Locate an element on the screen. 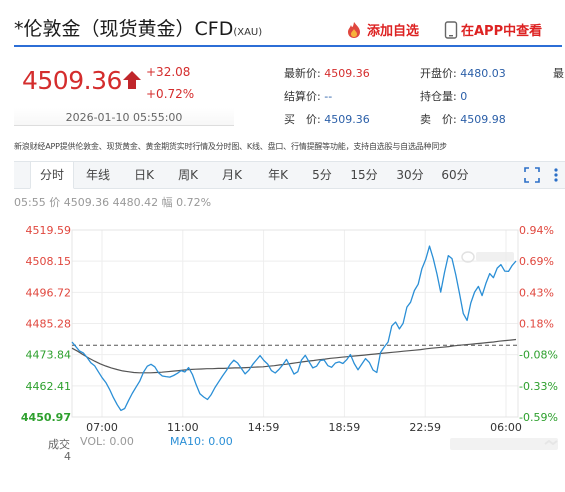 The height and width of the screenshot is (492, 565). price-change-percent: +0.72% is located at coordinates (170, 94).